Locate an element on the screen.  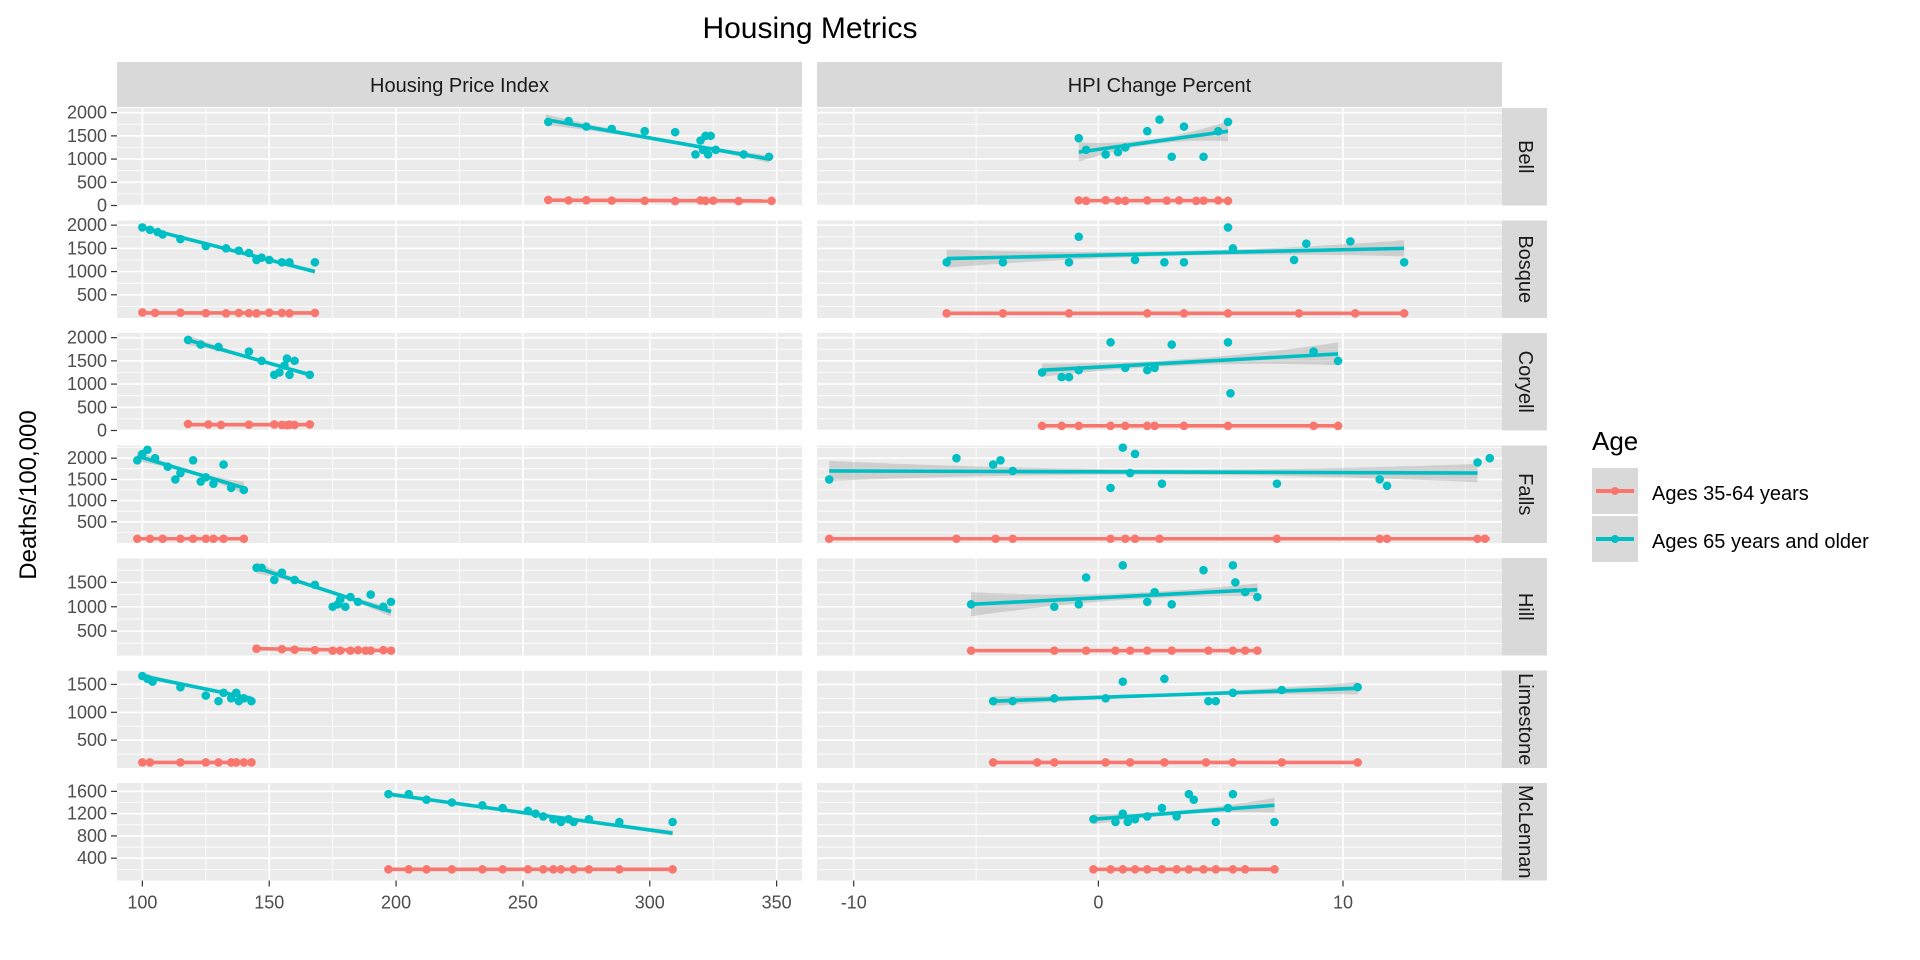
x-tick-label: 0 is located at coordinates (1098, 903).